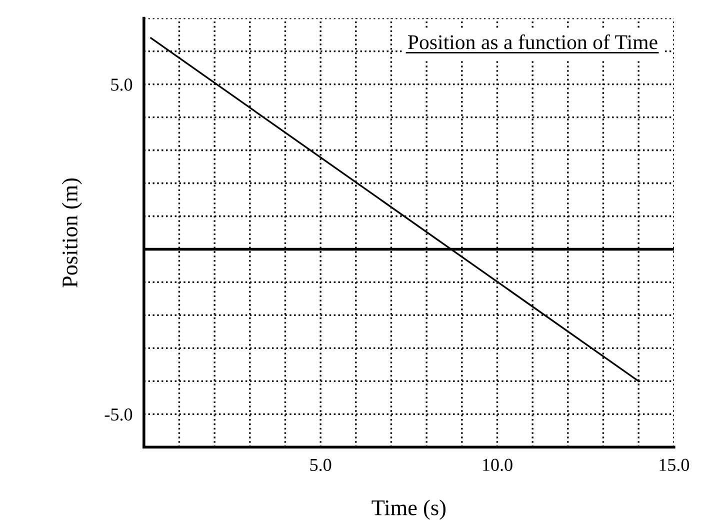  Describe the element at coordinates (409, 510) in the screenshot. I see `x-axis-title: Time (s)` at that location.